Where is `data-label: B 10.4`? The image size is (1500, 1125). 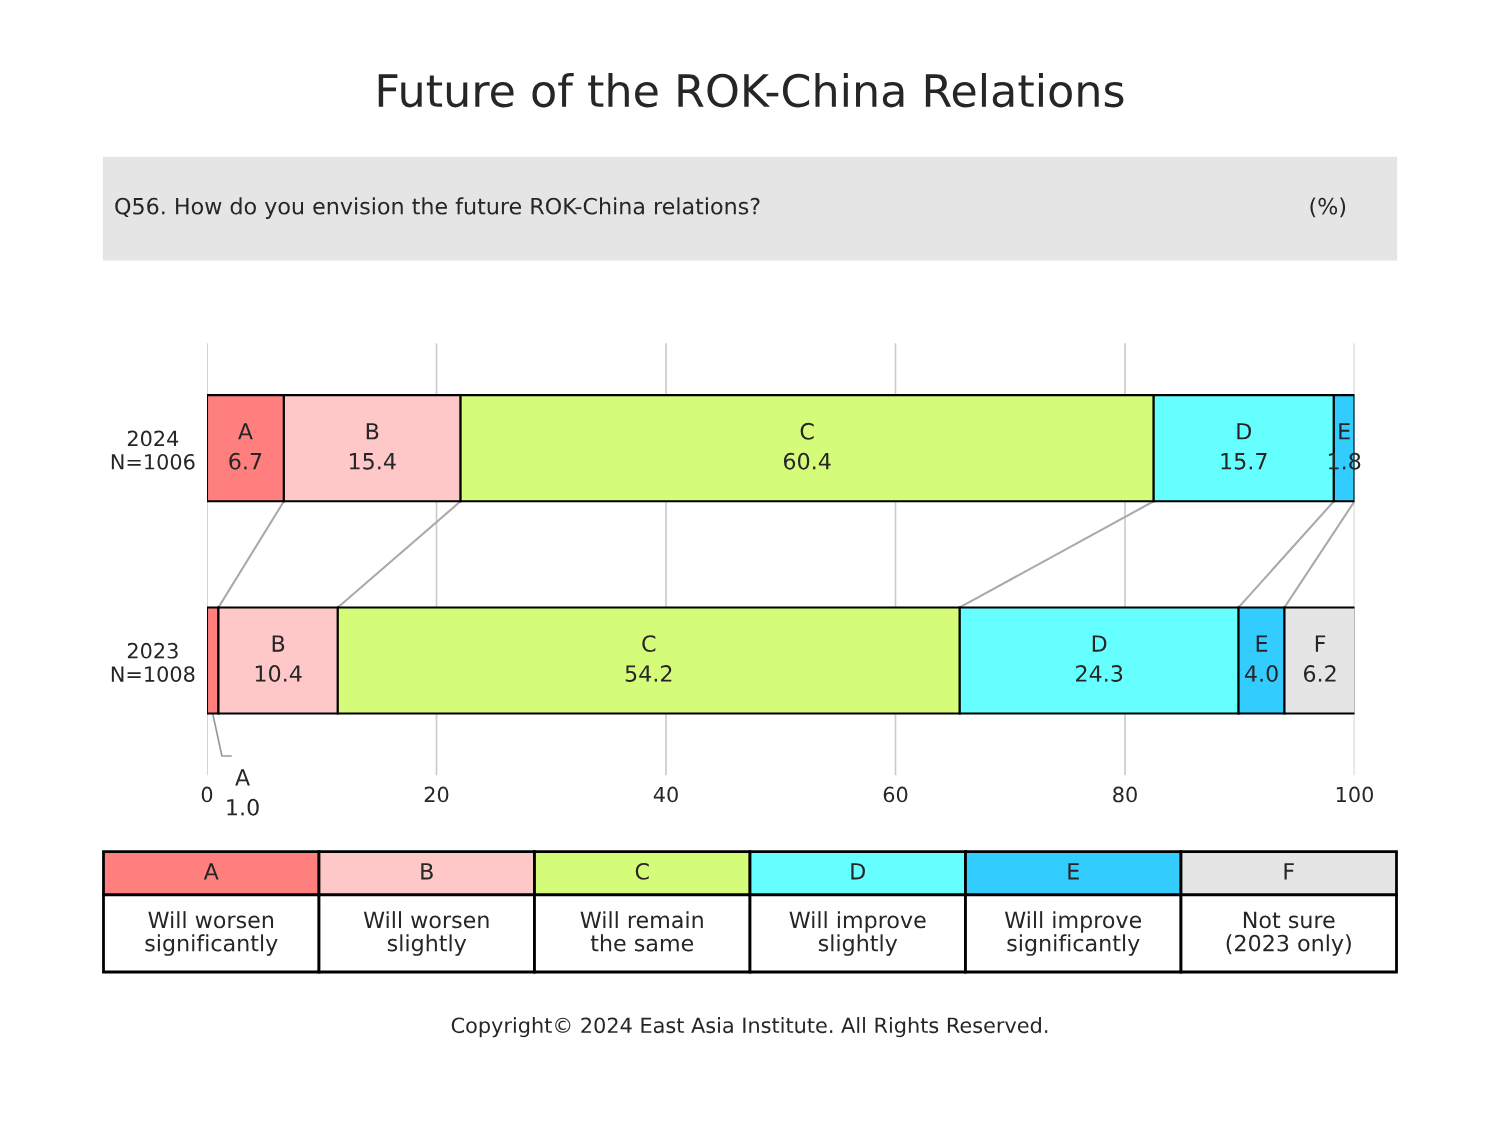 data-label: B 10.4 is located at coordinates (278, 658).